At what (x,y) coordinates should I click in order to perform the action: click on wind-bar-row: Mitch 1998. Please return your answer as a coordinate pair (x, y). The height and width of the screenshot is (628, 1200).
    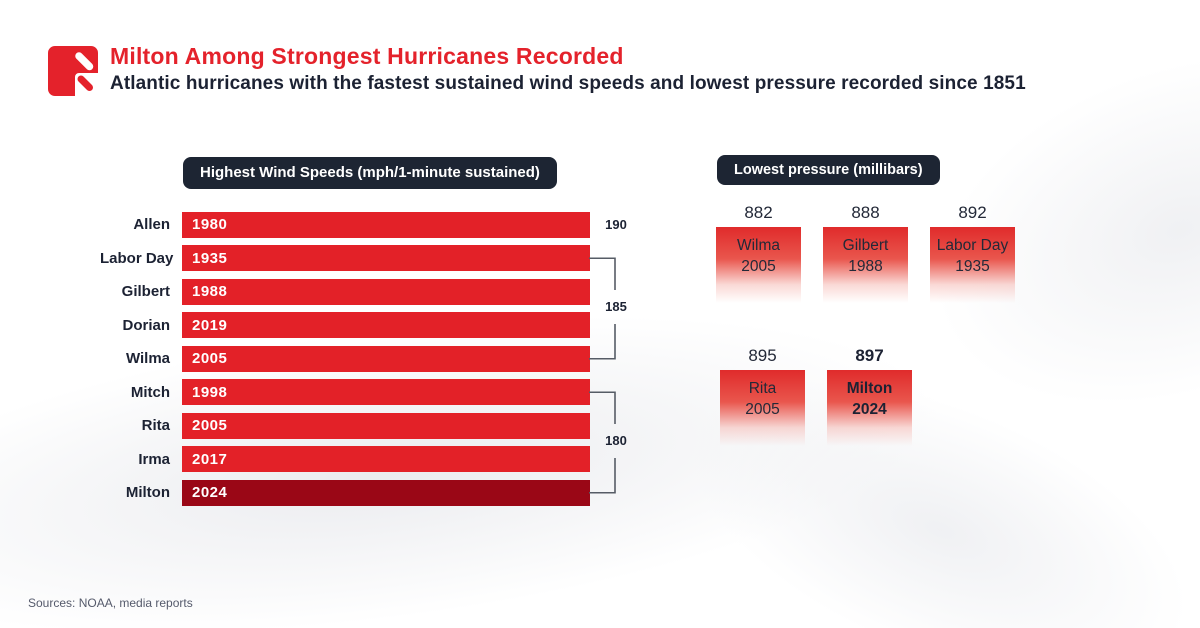
    Looking at the image, I should click on (345, 393).